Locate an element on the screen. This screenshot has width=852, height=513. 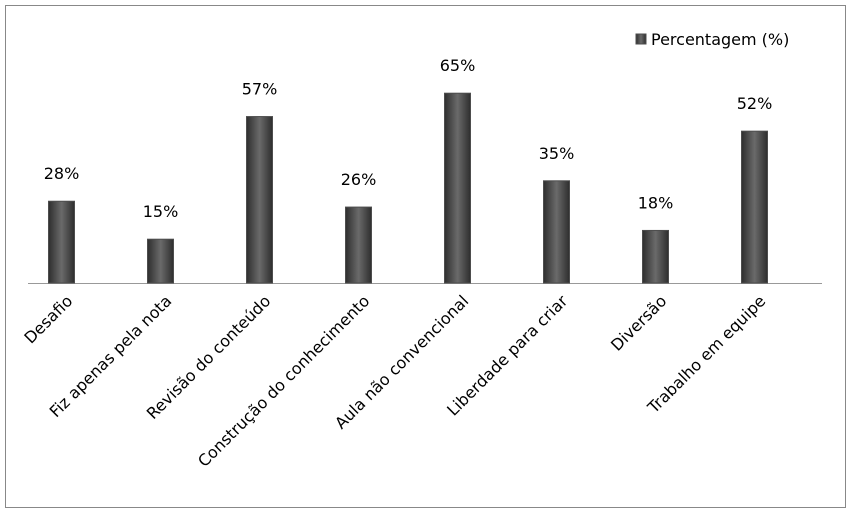
legend-label: Percentagem (%) is located at coordinates (720, 39).